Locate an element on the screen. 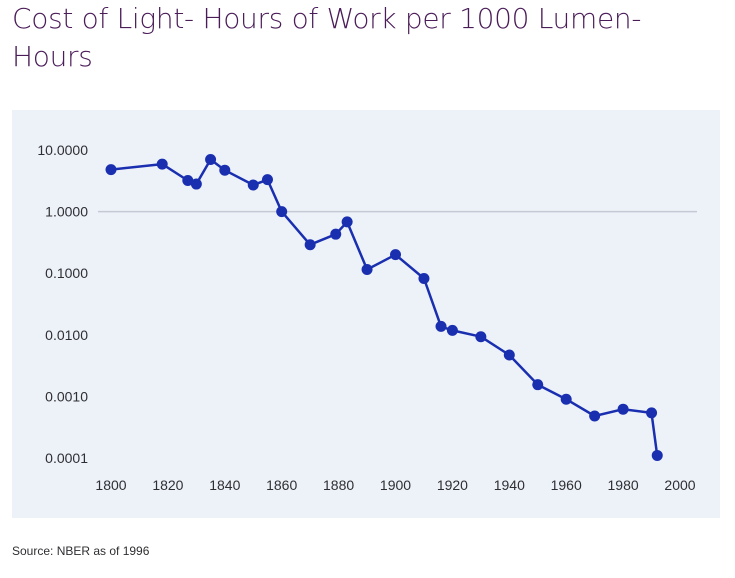 This screenshot has height=578, width=735. x-tick-label: 1960 is located at coordinates (566, 485).